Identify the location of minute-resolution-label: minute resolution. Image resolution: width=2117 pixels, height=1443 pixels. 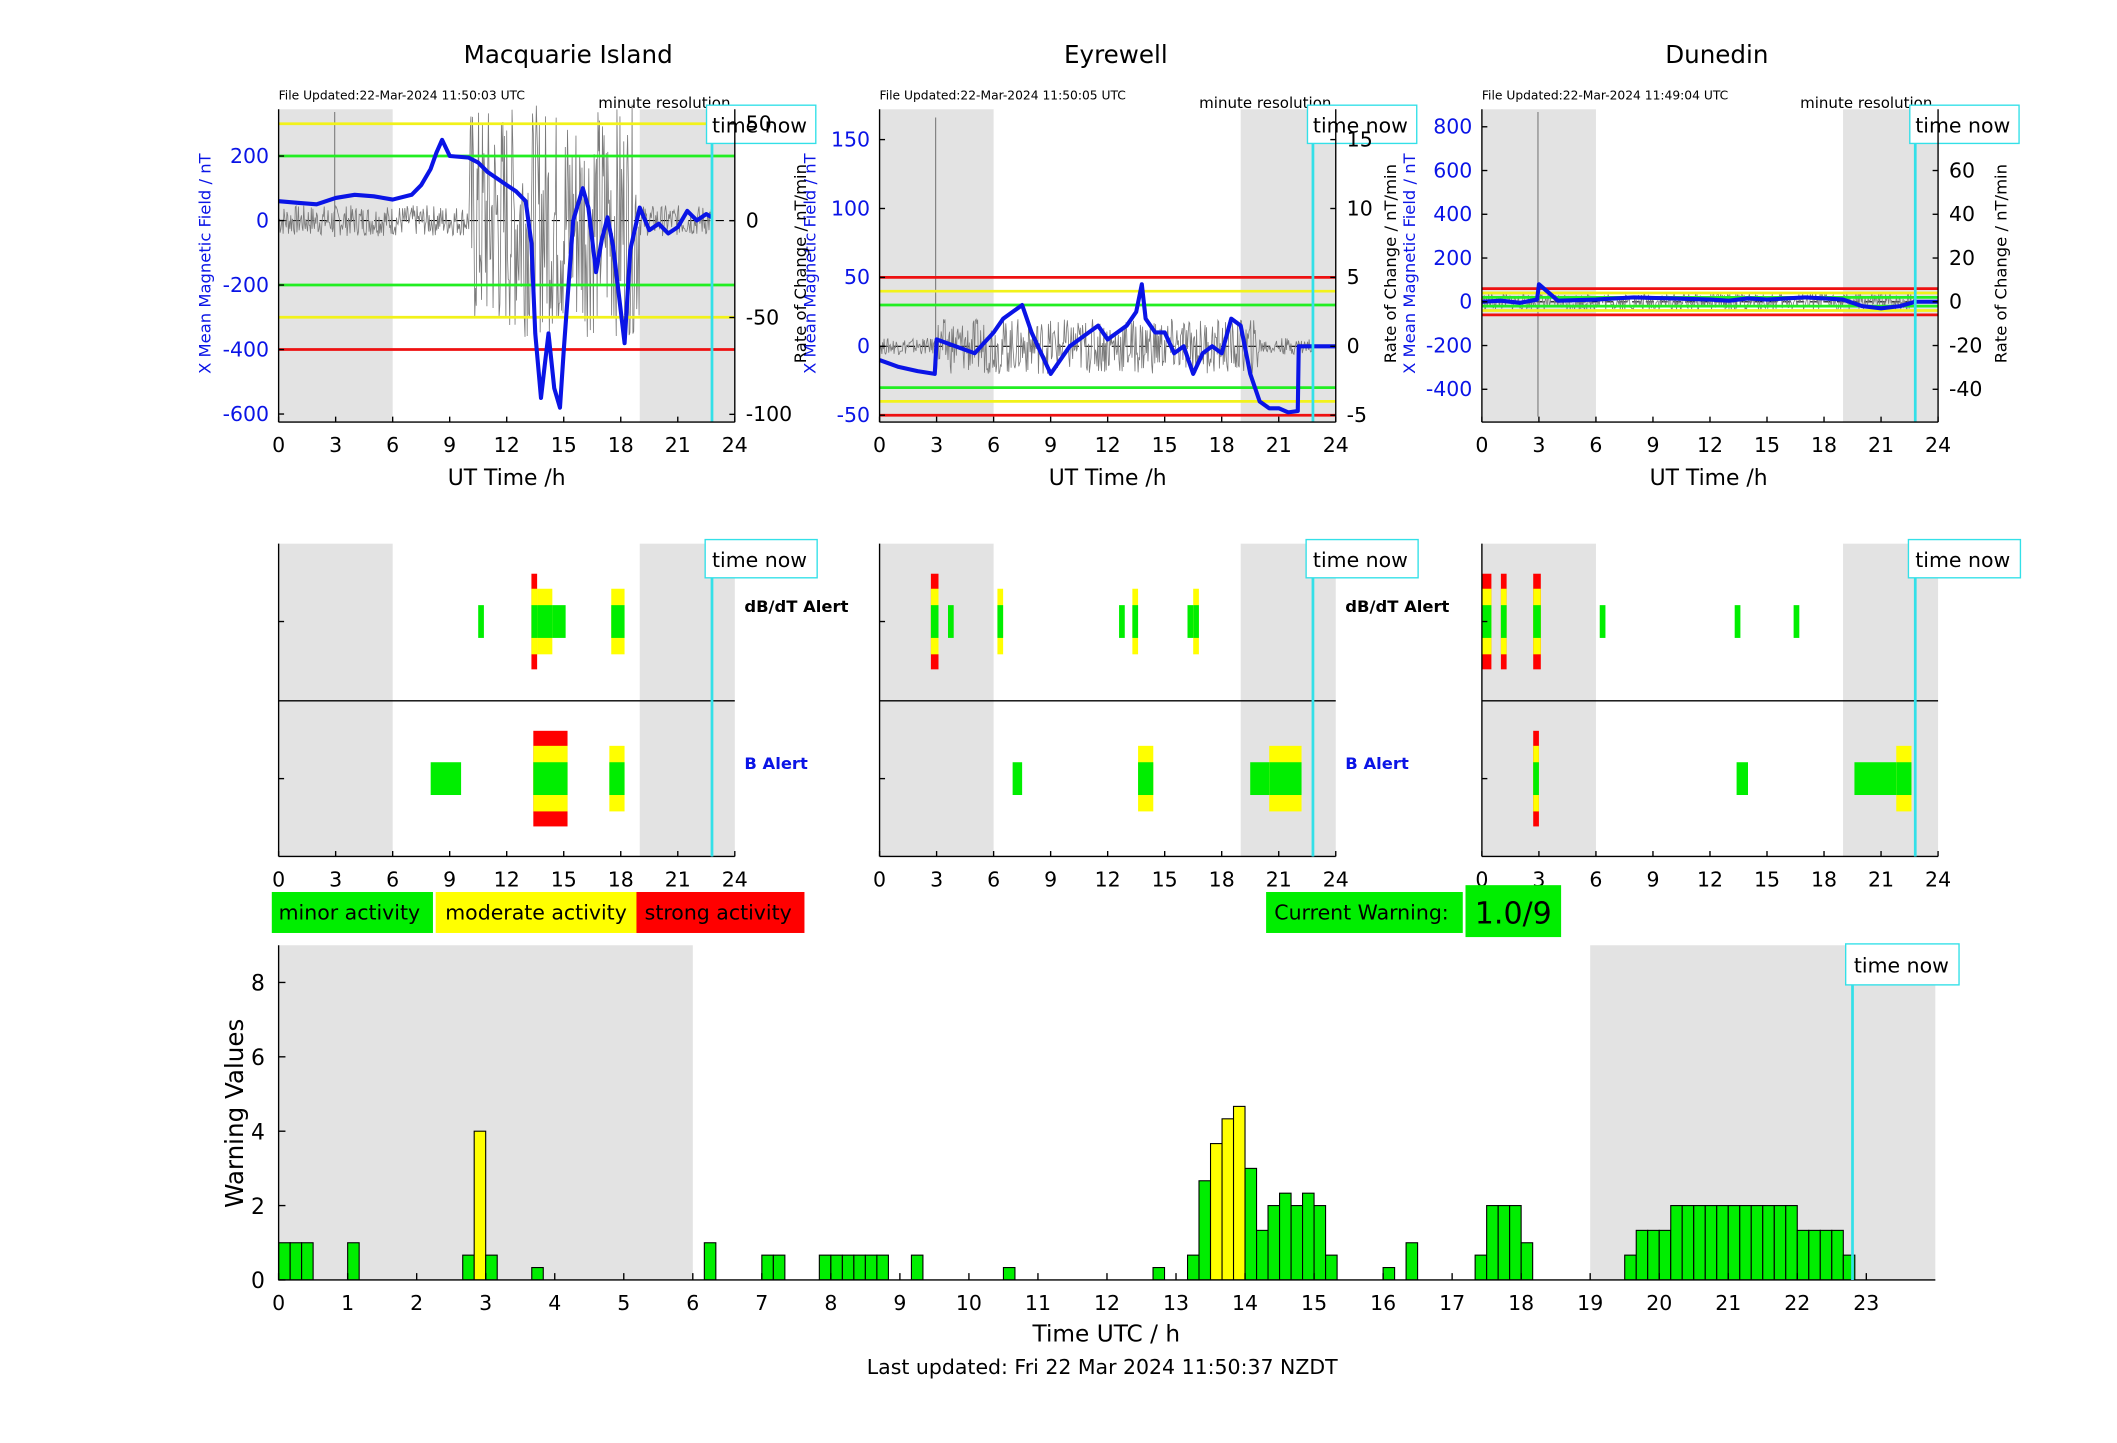
(664, 103).